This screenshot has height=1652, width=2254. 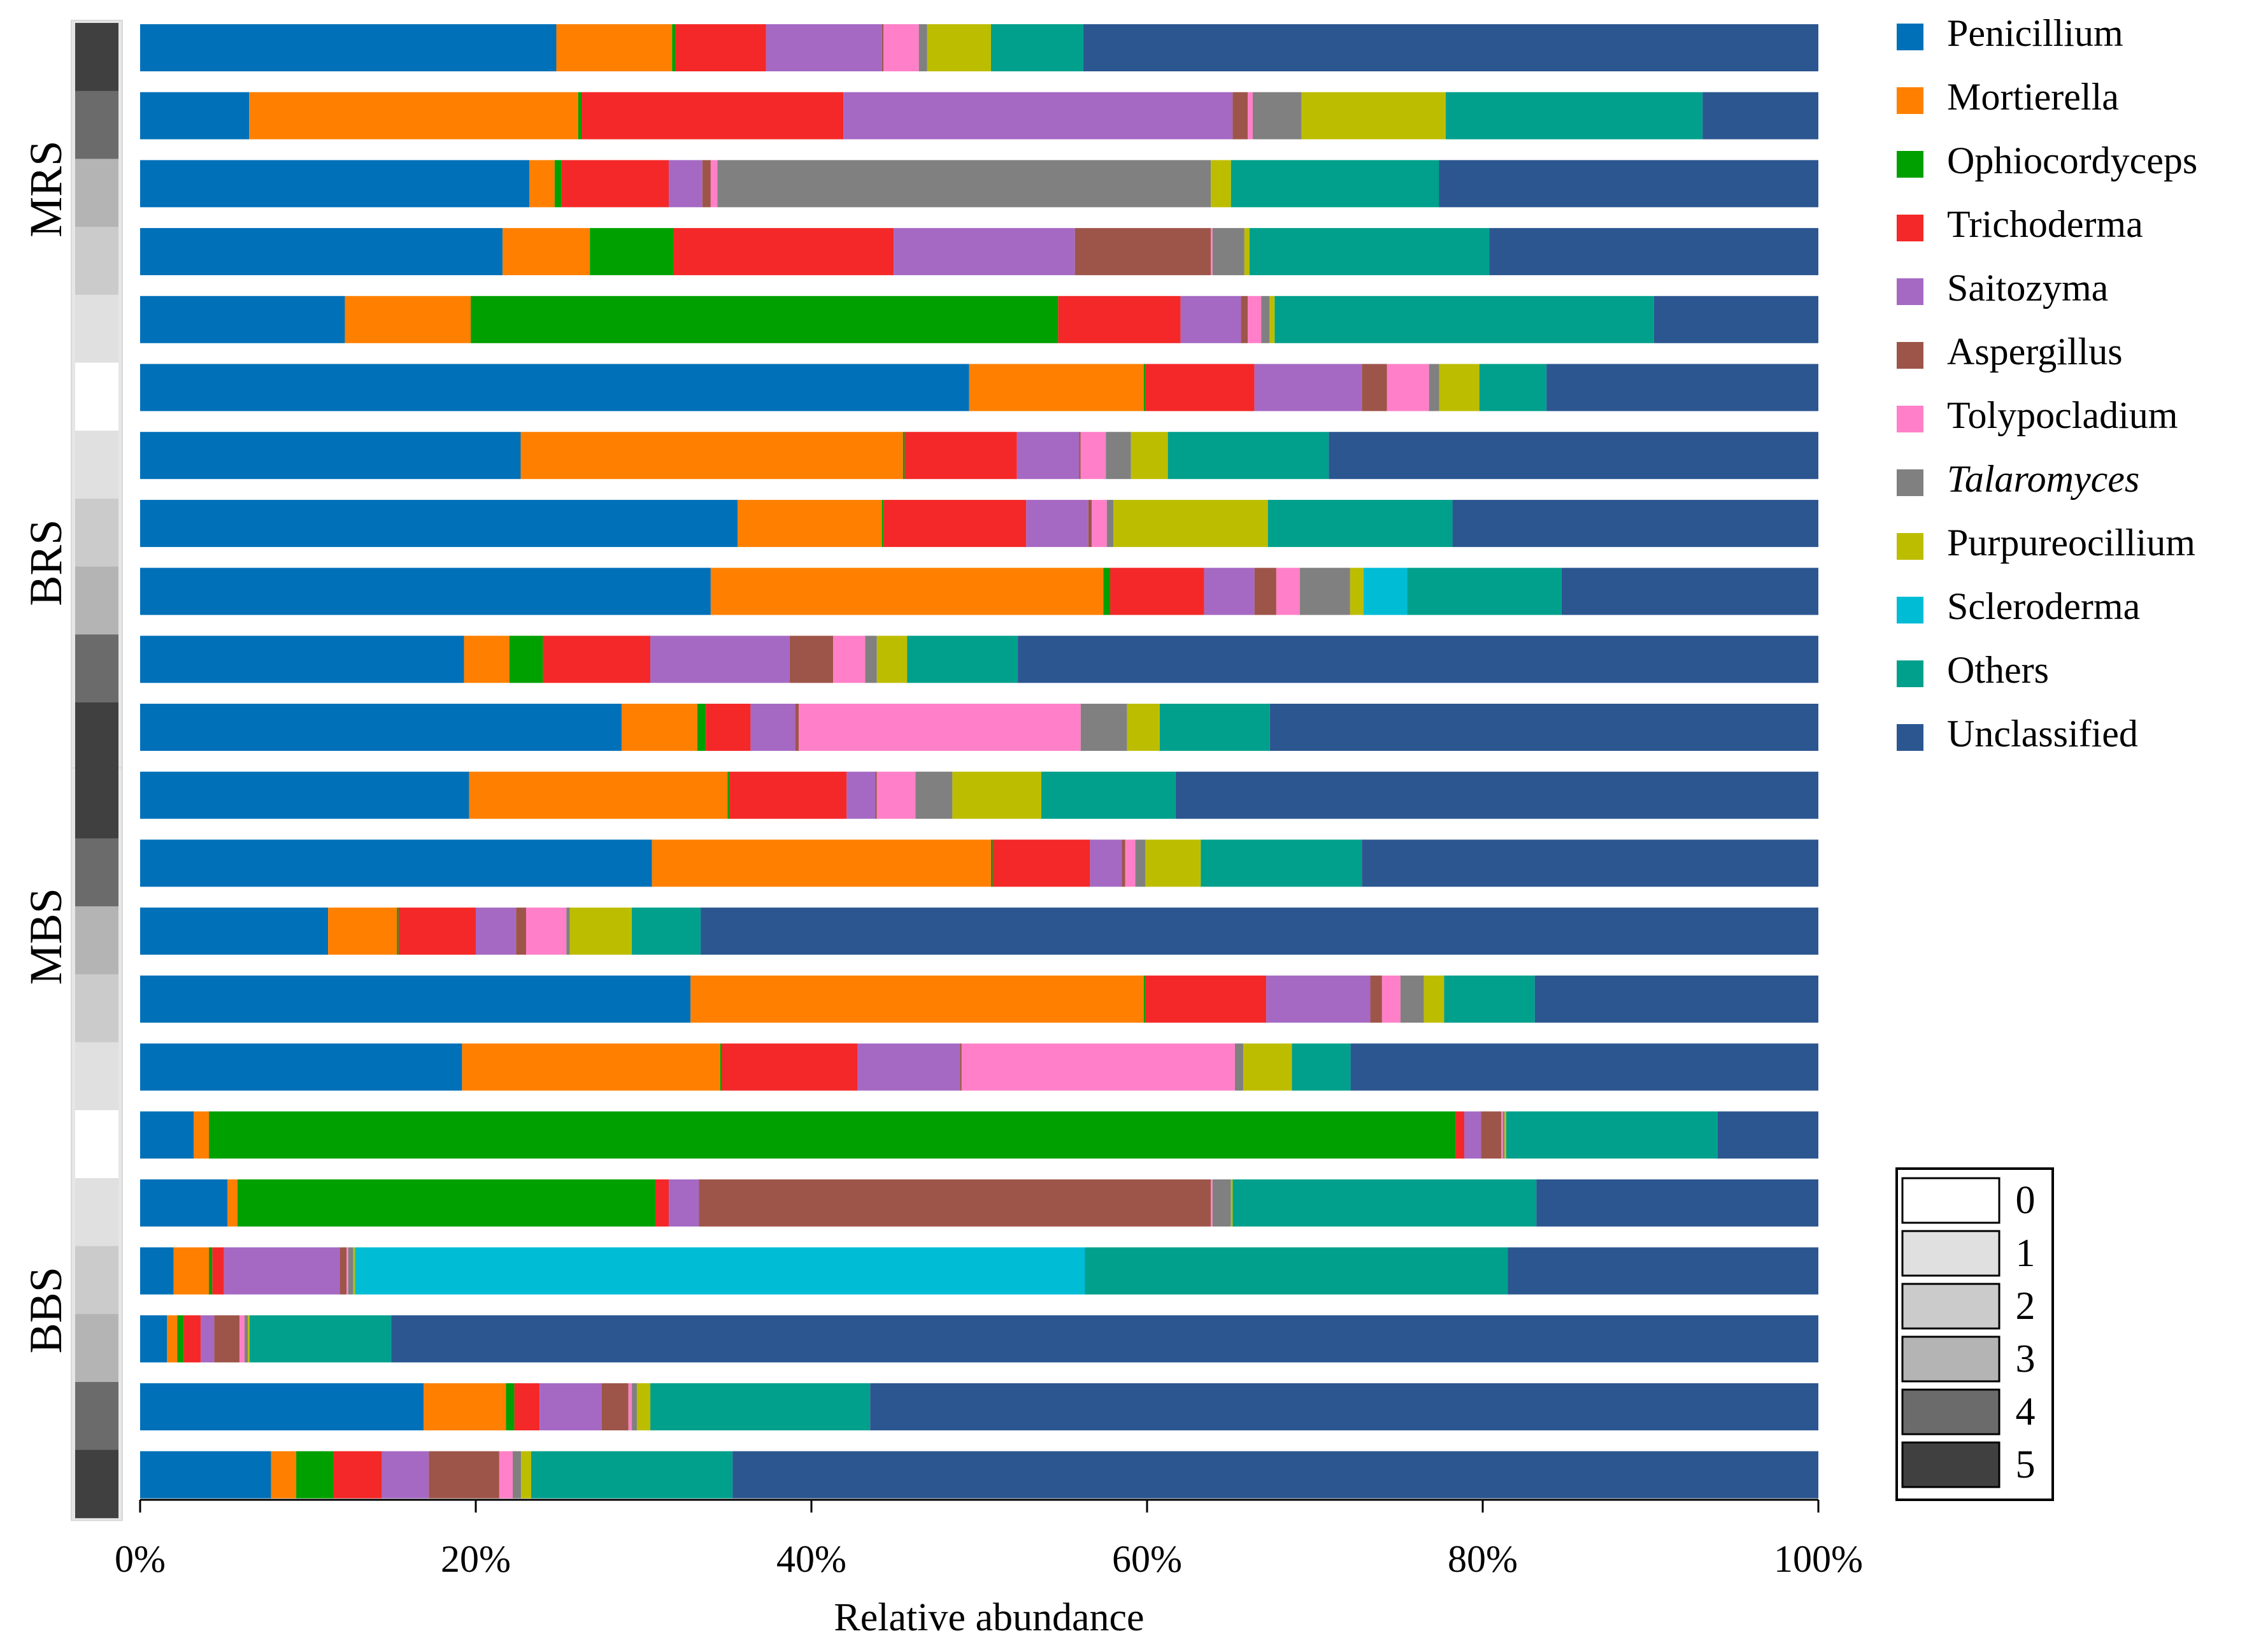 I want to click on legend-label: Others, so click(x=1998, y=670).